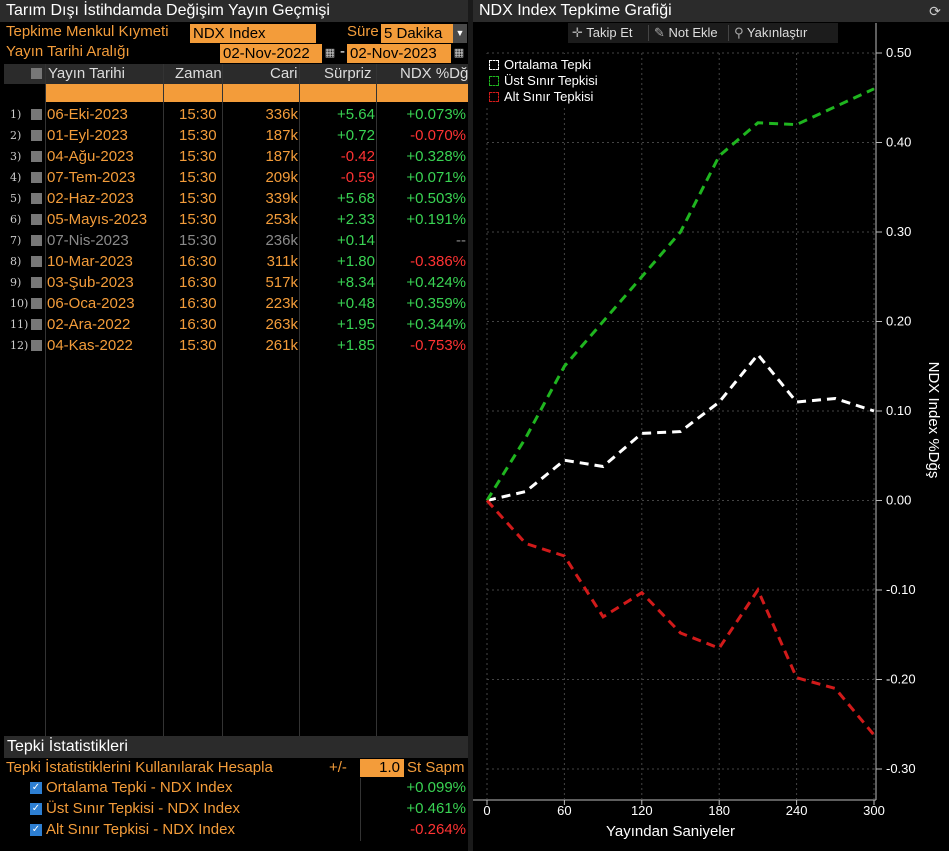  What do you see at coordinates (551, 80) in the screenshot?
I see `legend-label: Üst Sınır Tepkisi` at bounding box center [551, 80].